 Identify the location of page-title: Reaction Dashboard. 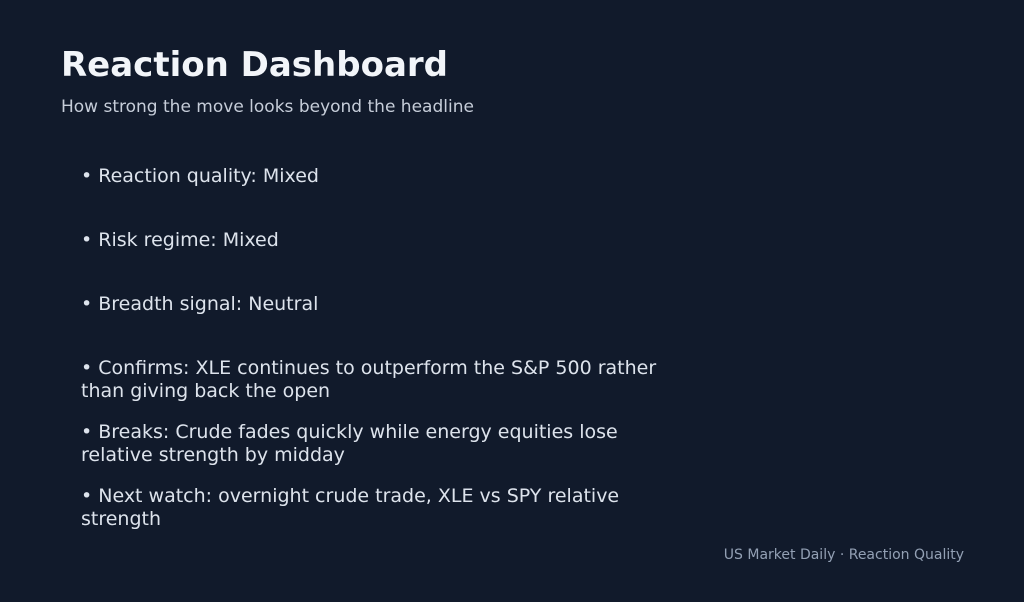
(254, 65).